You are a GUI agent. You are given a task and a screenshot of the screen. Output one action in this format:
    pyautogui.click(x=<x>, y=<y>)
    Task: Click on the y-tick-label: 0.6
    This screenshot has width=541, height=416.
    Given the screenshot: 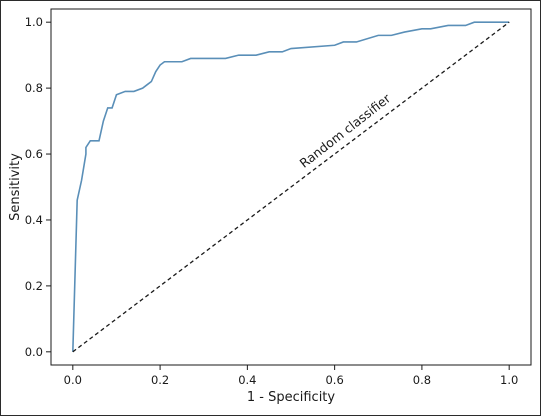 What is the action you would take?
    pyautogui.click(x=34, y=154)
    